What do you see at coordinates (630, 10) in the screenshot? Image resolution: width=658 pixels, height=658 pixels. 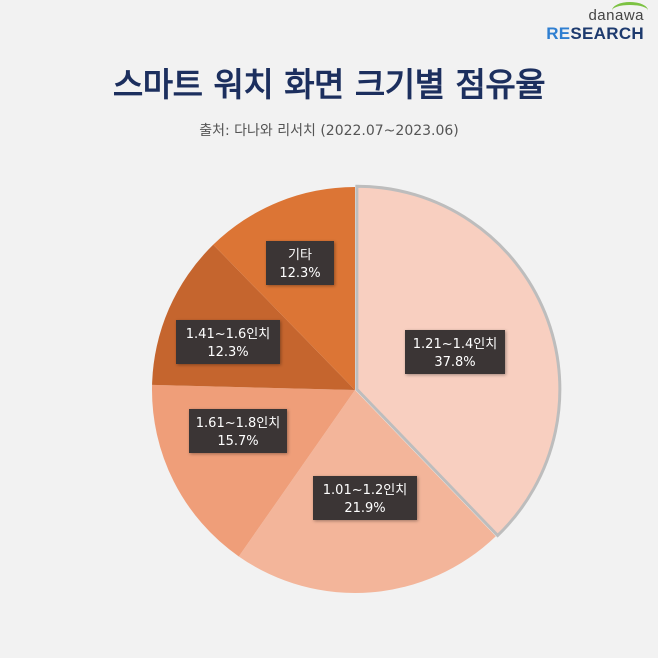 I see `logo-arc-icon` at bounding box center [630, 10].